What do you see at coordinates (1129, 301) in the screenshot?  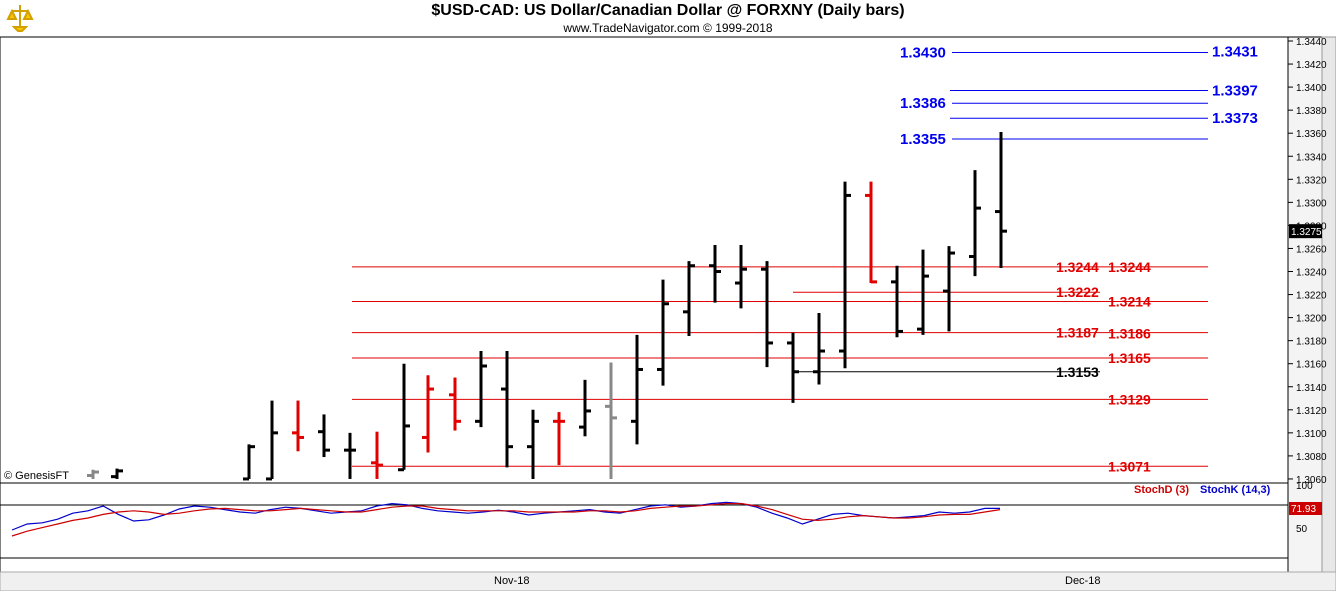 I see `level-label: 1.3214` at bounding box center [1129, 301].